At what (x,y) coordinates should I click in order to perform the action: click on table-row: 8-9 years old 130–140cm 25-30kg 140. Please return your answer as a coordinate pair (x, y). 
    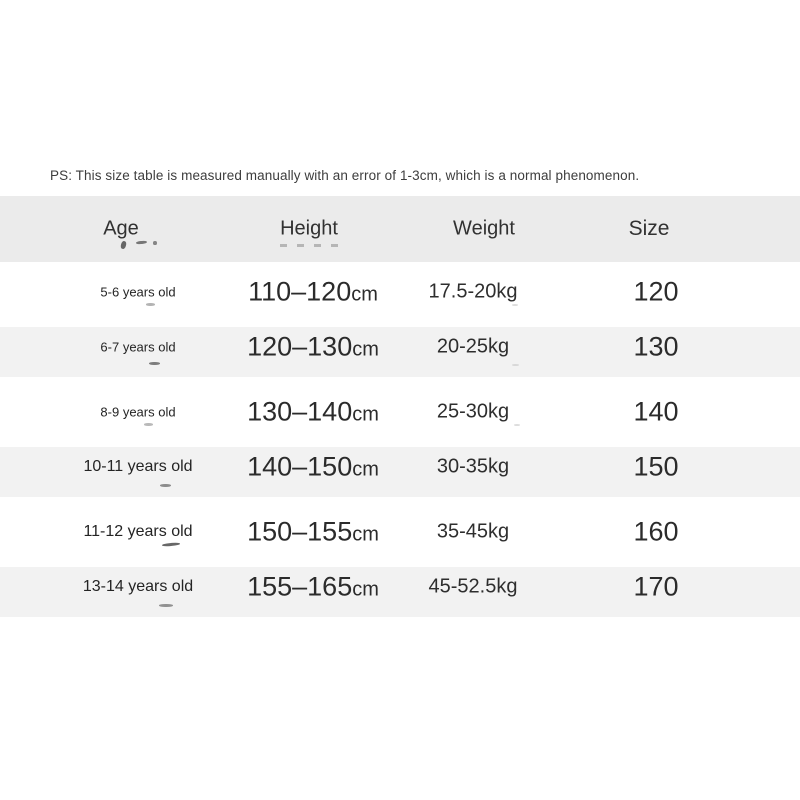
    Looking at the image, I should click on (400, 412).